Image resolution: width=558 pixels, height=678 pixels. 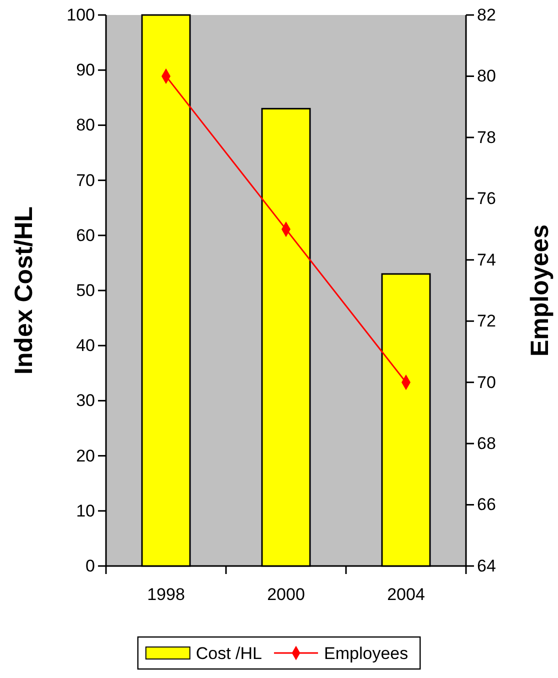 What do you see at coordinates (486, 382) in the screenshot?
I see `y2-tick-label: 70` at bounding box center [486, 382].